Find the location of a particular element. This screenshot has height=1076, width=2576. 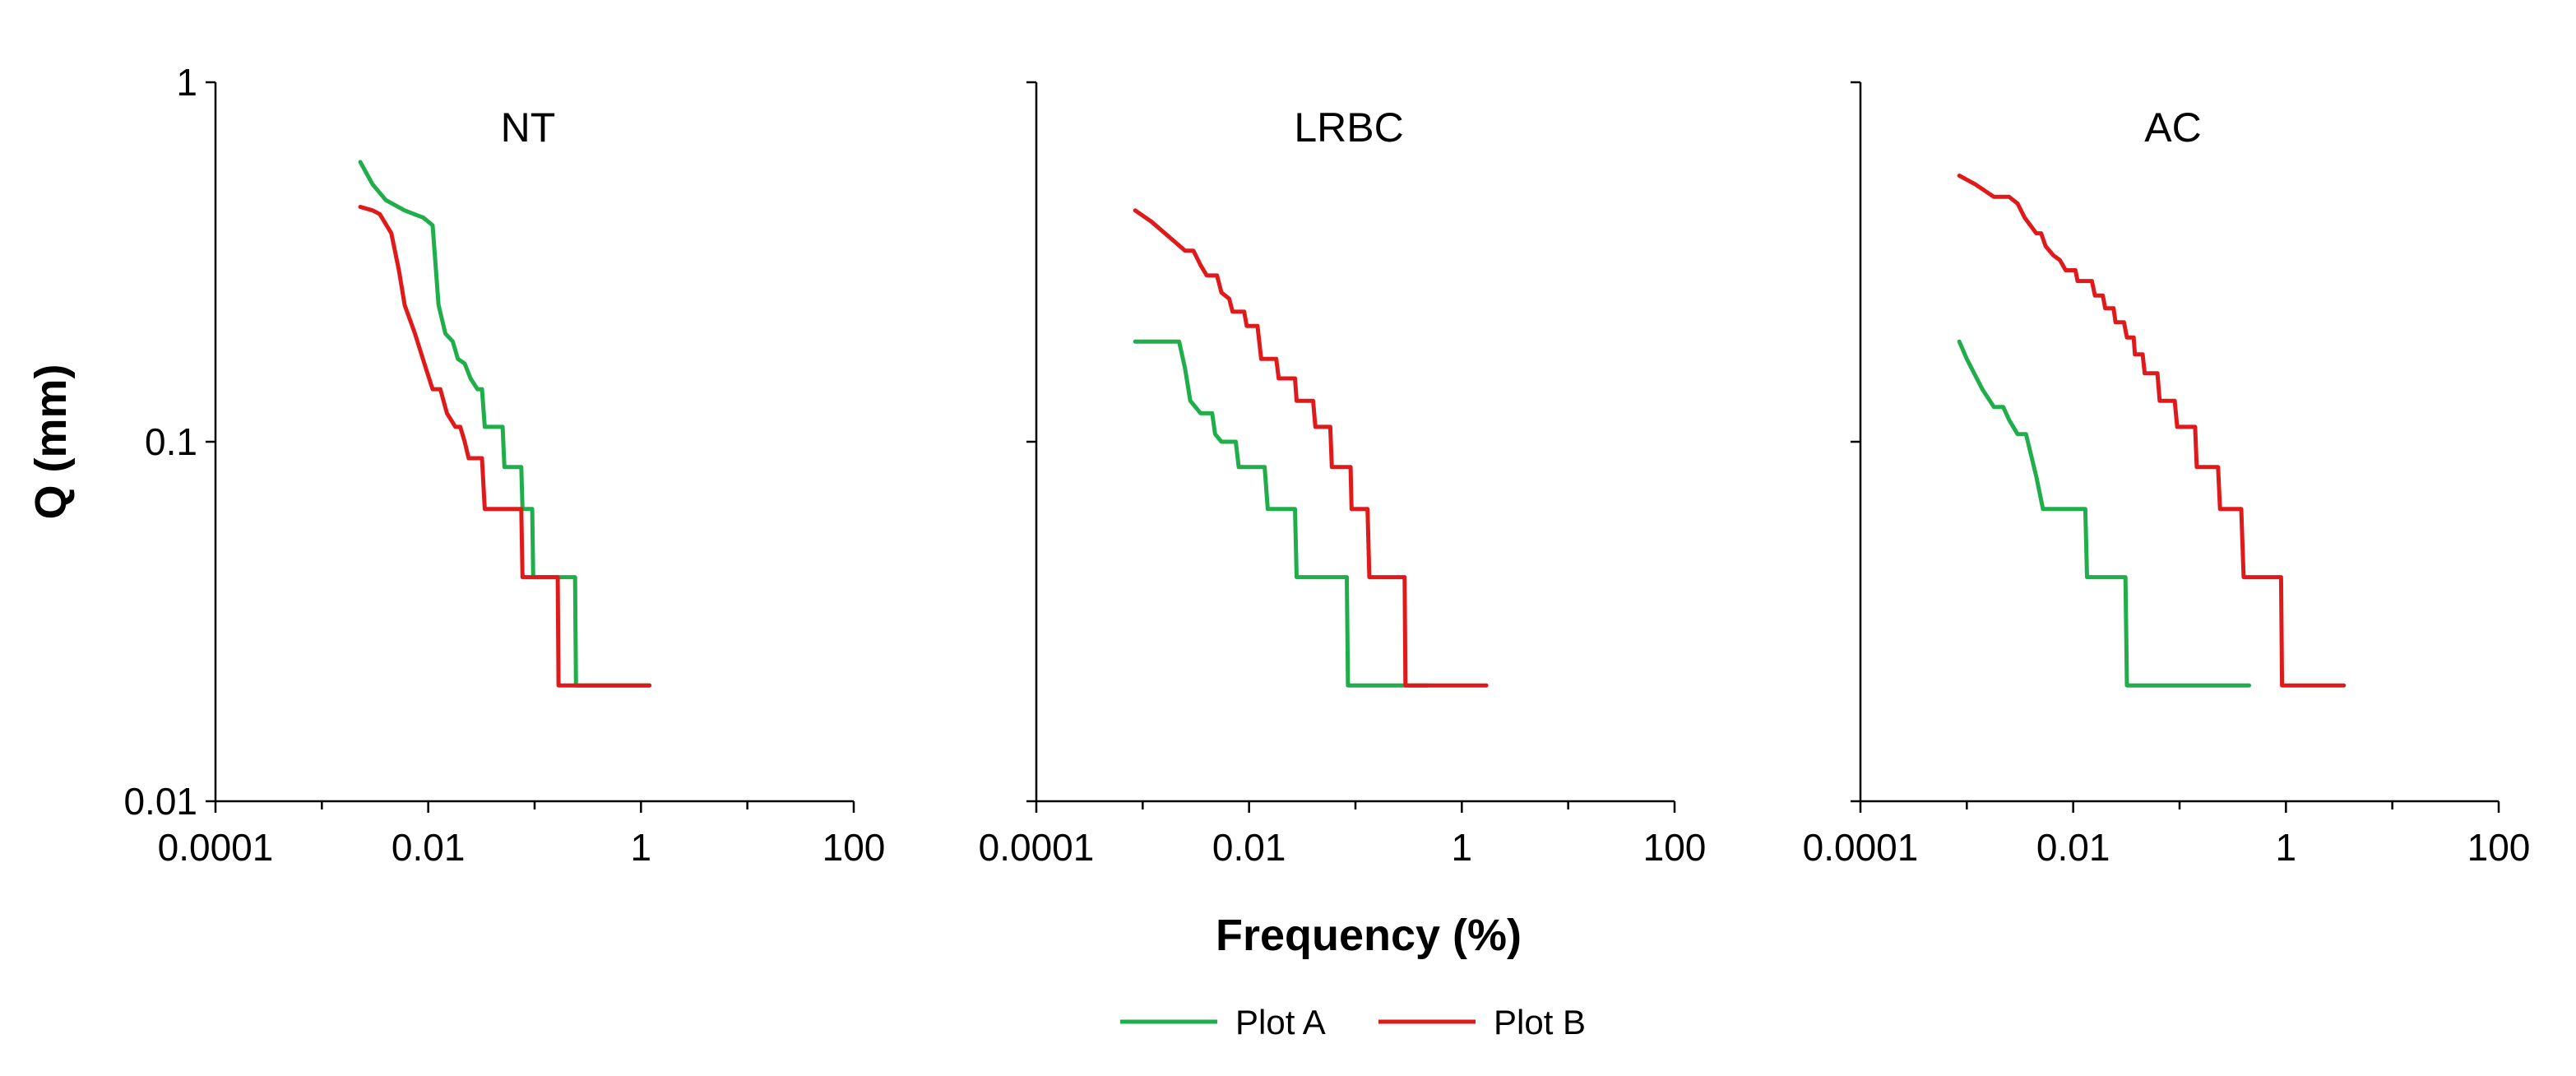

y-axis-title: Q (mm) is located at coordinates (51, 442).